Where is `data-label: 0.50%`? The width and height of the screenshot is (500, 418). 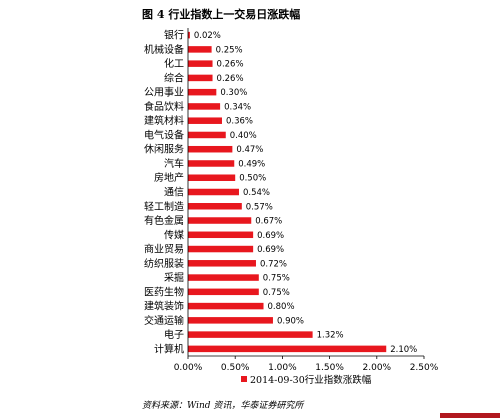
data-label: 0.50% is located at coordinates (252, 179).